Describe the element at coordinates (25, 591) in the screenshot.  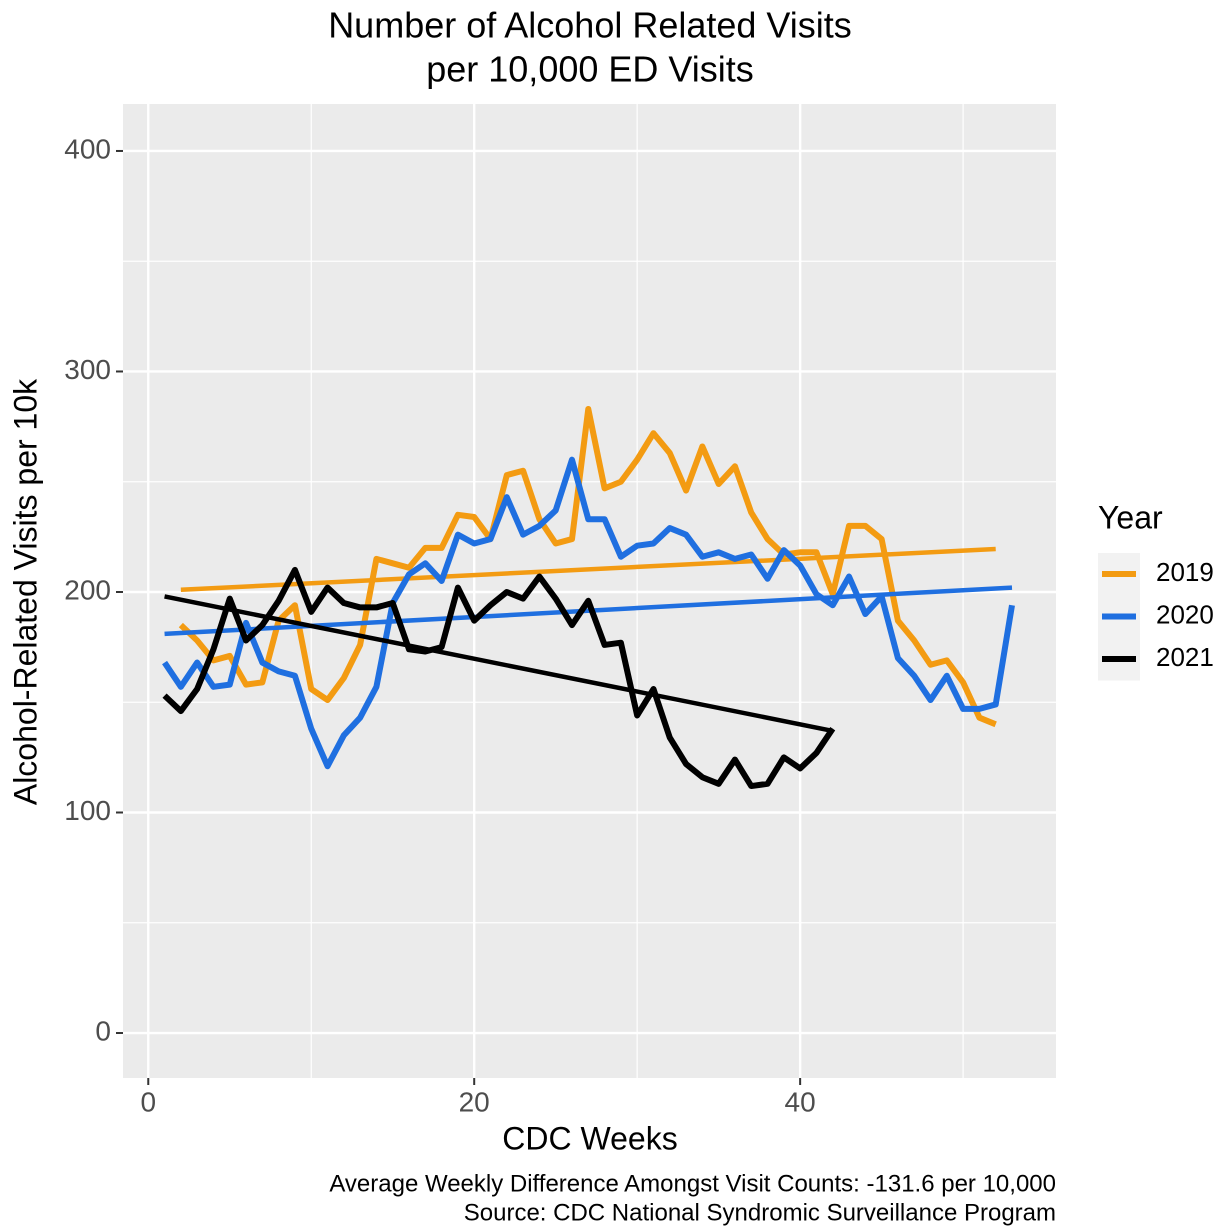
I see `y-axis-label: Alcohol-Related Visits per 10k` at that location.